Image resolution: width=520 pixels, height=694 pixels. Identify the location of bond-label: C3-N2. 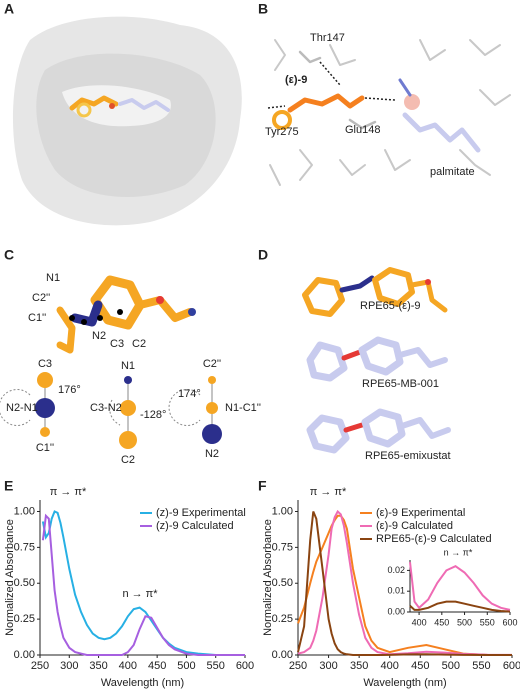
(106, 408).